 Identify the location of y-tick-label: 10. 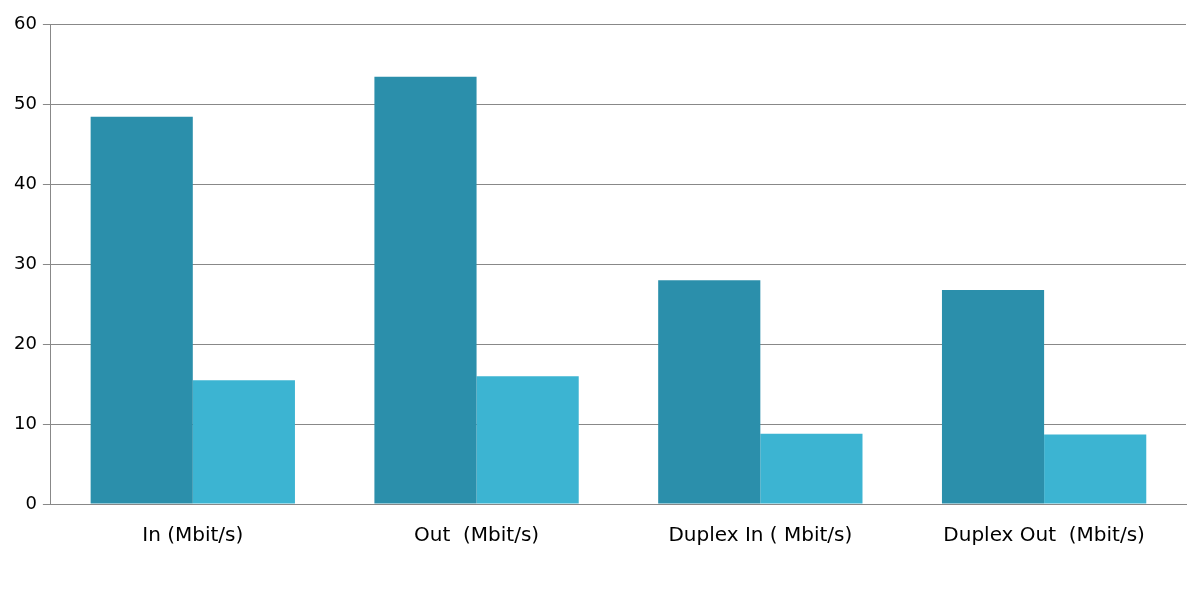
(25, 422).